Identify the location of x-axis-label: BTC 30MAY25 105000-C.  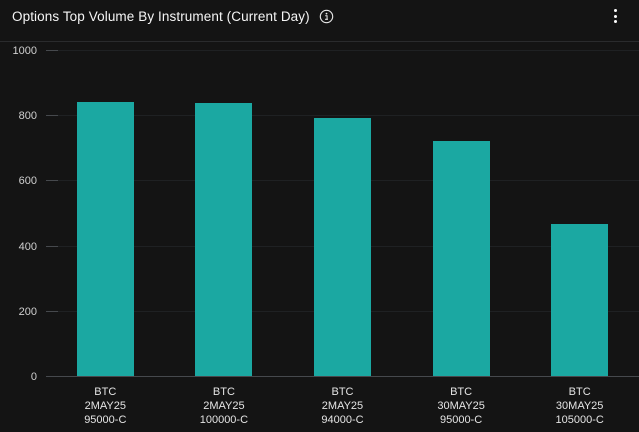
(579, 406).